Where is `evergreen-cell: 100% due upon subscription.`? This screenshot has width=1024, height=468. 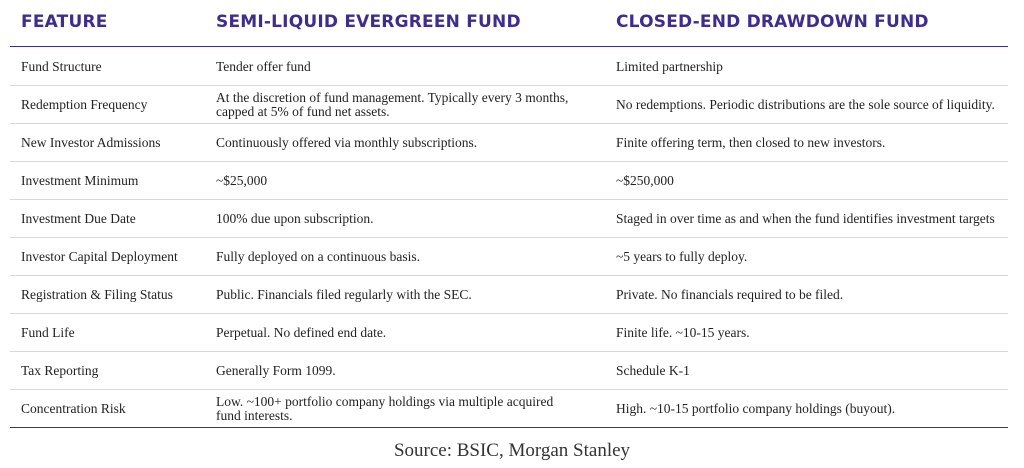 evergreen-cell: 100% due upon subscription. is located at coordinates (295, 218).